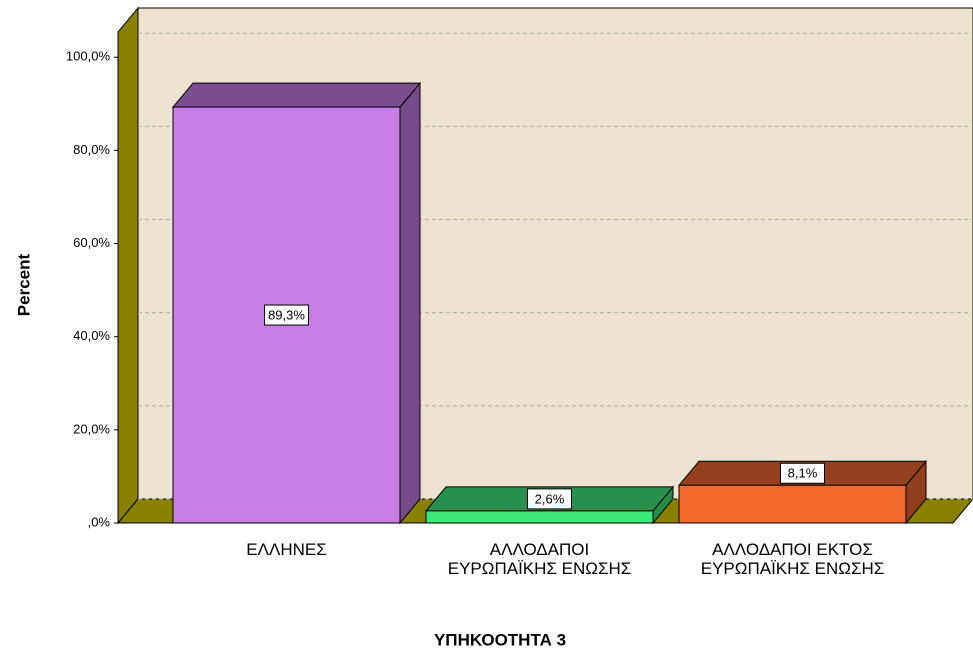 Image resolution: width=973 pixels, height=654 pixels. I want to click on y-tick-label: ,0%, so click(99, 521).